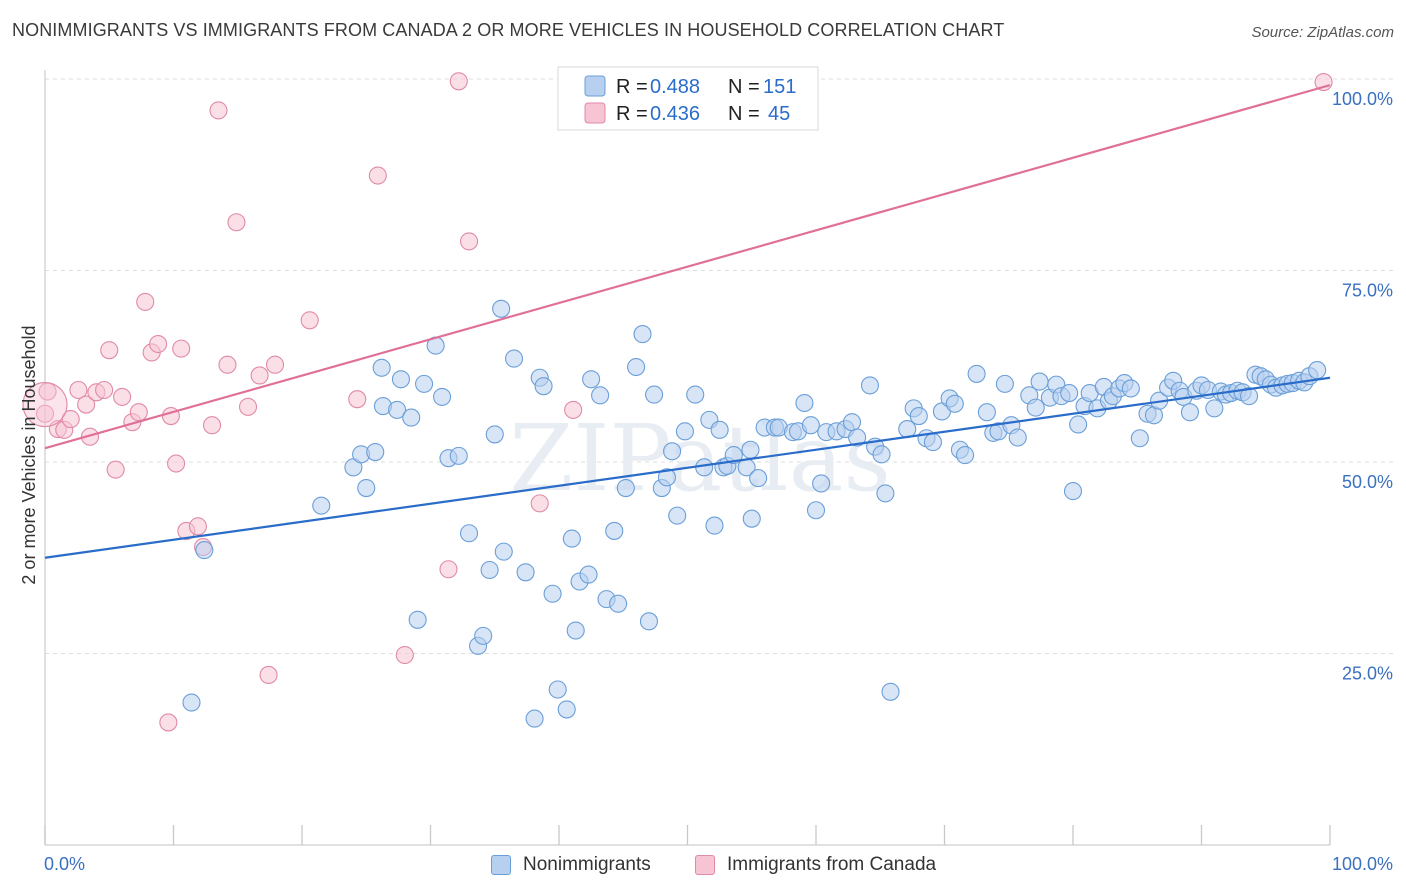 The image size is (1406, 892). I want to click on y-tick-label-1: 50.0%, so click(1367, 482).